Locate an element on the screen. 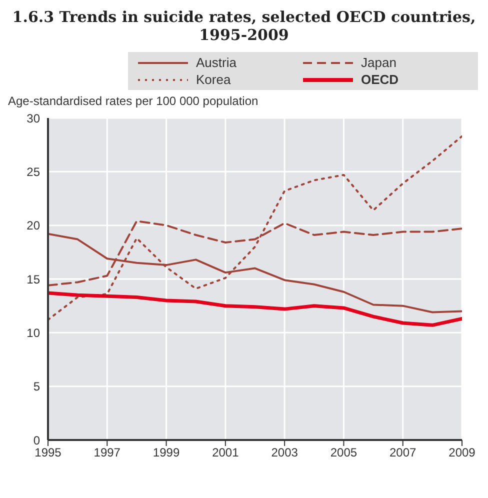 Image resolution: width=488 pixels, height=498 pixels. legend-label: Korea is located at coordinates (213, 79).